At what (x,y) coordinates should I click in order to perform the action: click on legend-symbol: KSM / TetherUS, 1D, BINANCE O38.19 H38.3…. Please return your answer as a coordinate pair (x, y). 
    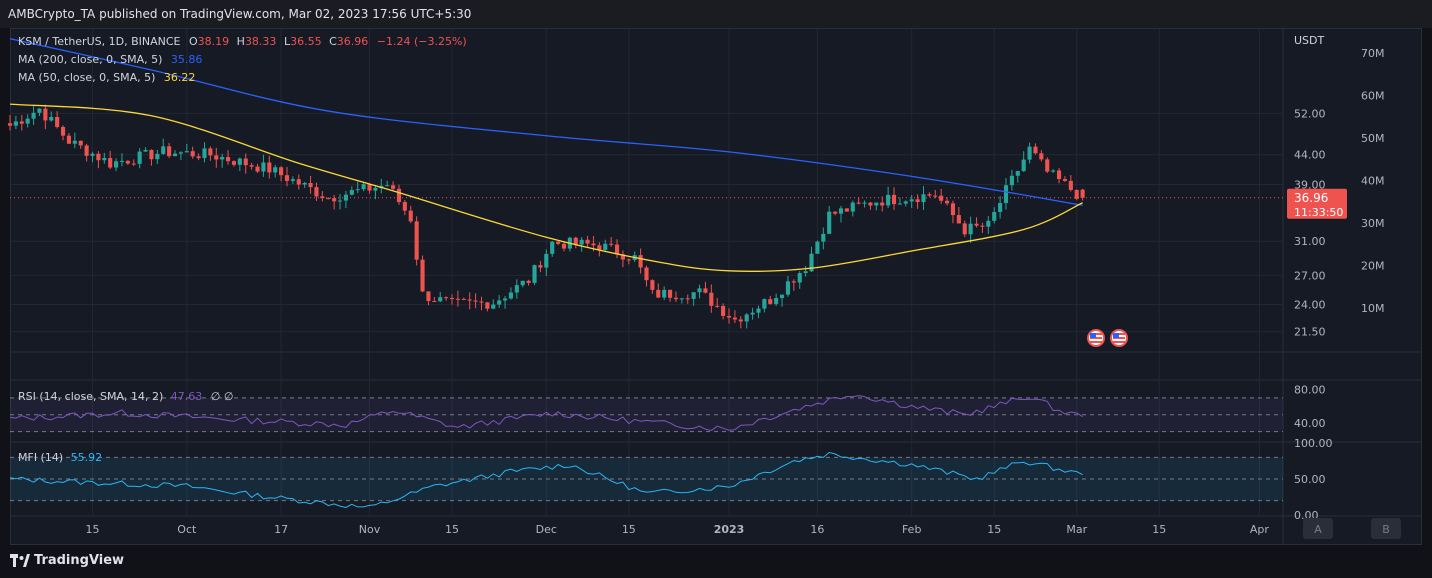
    Looking at the image, I should click on (242, 41).